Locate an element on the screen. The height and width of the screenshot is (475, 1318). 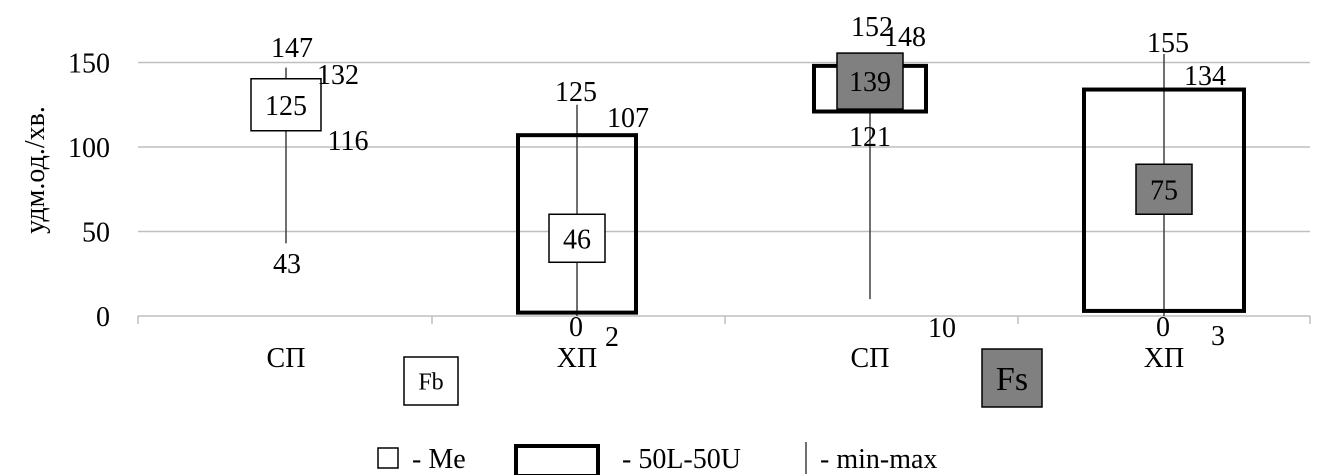
legend-box-symbol is located at coordinates (557, 459).